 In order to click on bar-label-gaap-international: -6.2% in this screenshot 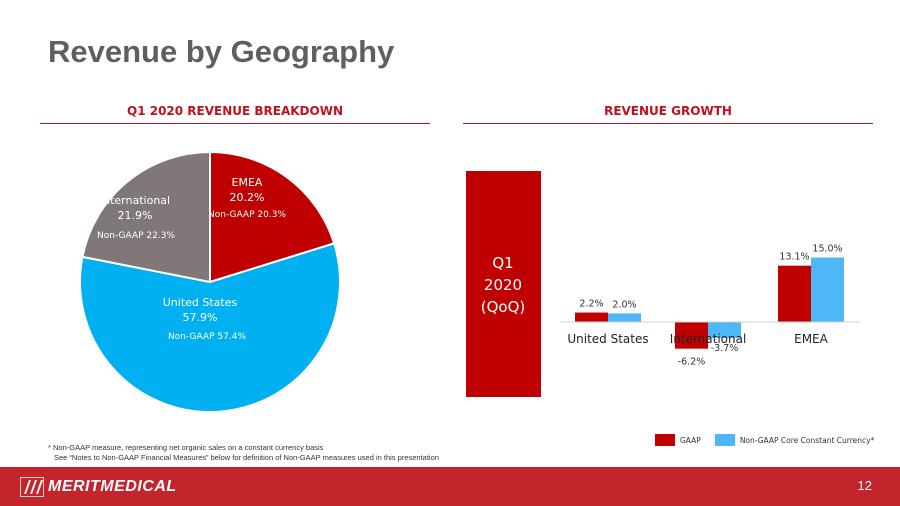, I will do `click(692, 362)`.